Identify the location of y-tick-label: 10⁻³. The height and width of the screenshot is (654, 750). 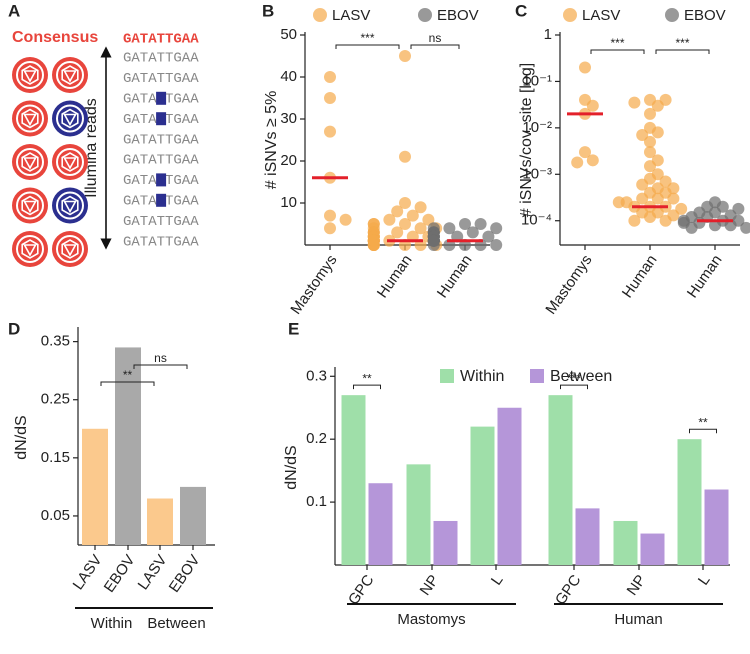
(537, 173).